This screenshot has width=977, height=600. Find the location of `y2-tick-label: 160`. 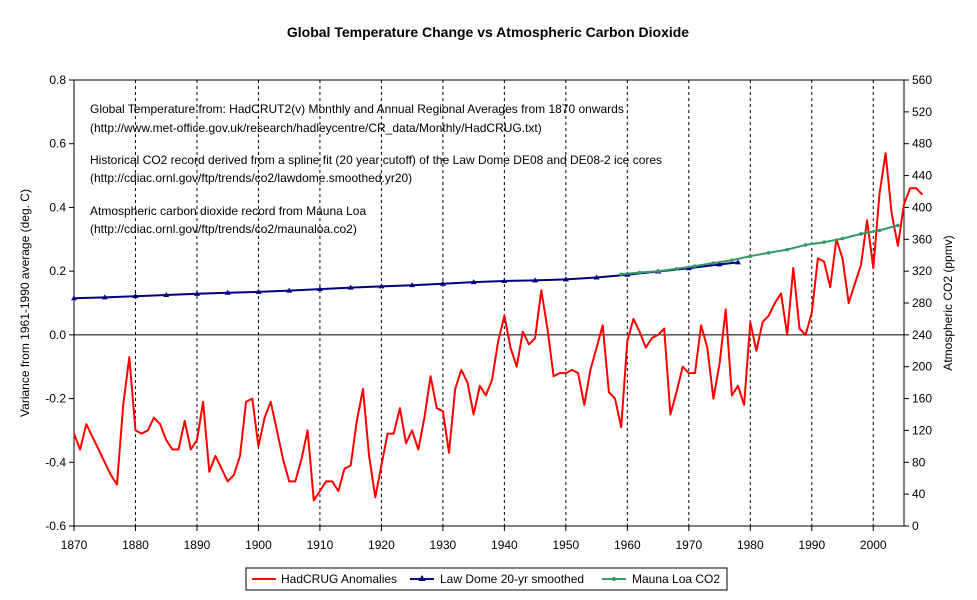

y2-tick-label: 160 is located at coordinates (922, 399).